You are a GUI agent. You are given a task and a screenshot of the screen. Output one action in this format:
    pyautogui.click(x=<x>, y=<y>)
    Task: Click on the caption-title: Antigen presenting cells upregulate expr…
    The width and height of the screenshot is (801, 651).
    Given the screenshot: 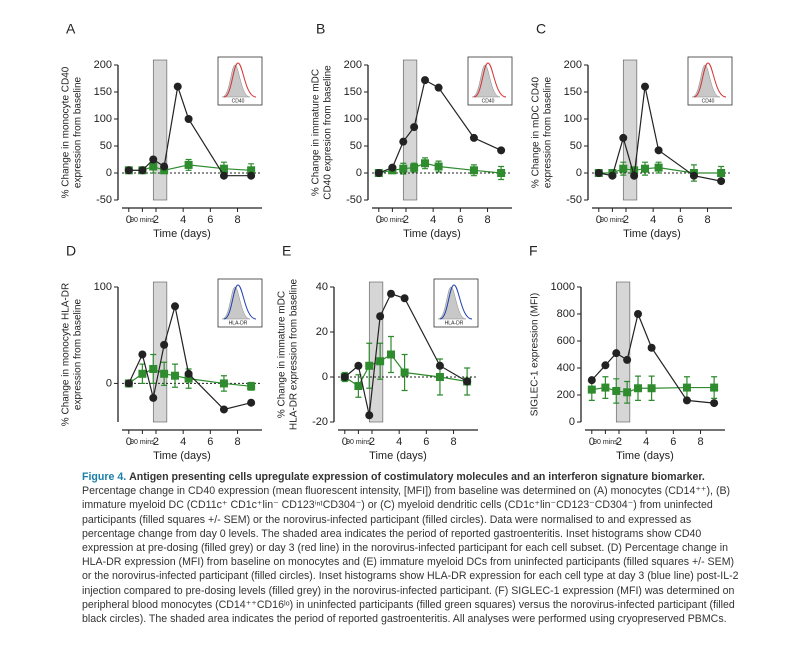 What is the action you would take?
    pyautogui.click(x=417, y=477)
    